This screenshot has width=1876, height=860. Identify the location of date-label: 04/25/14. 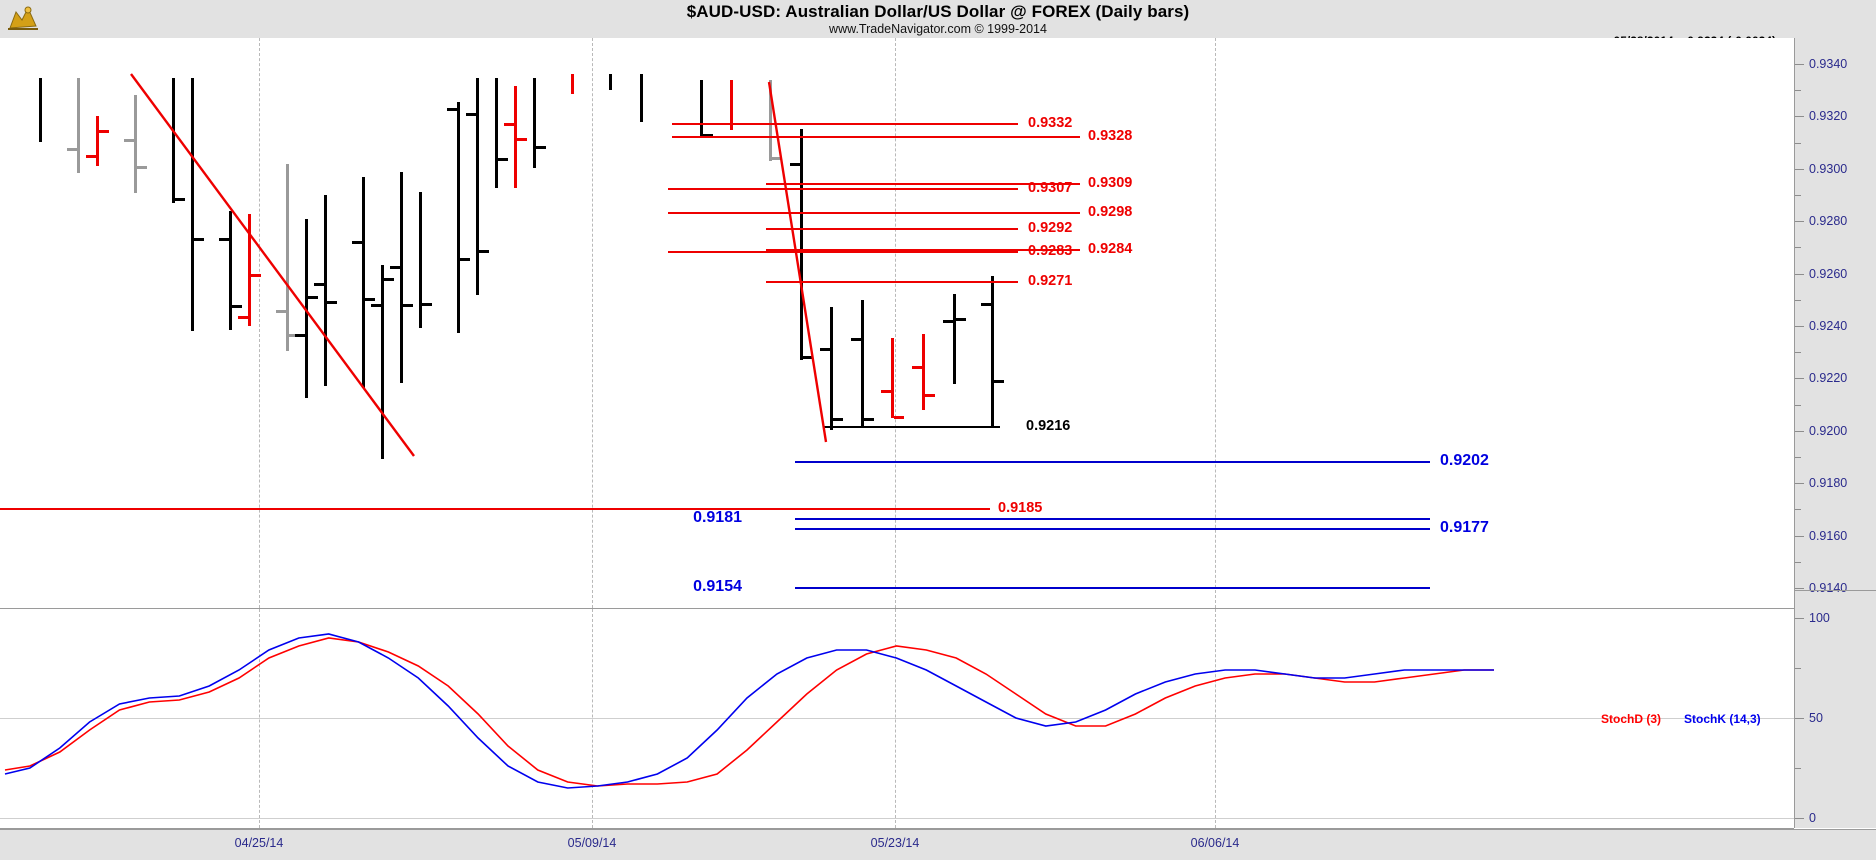
(259, 843).